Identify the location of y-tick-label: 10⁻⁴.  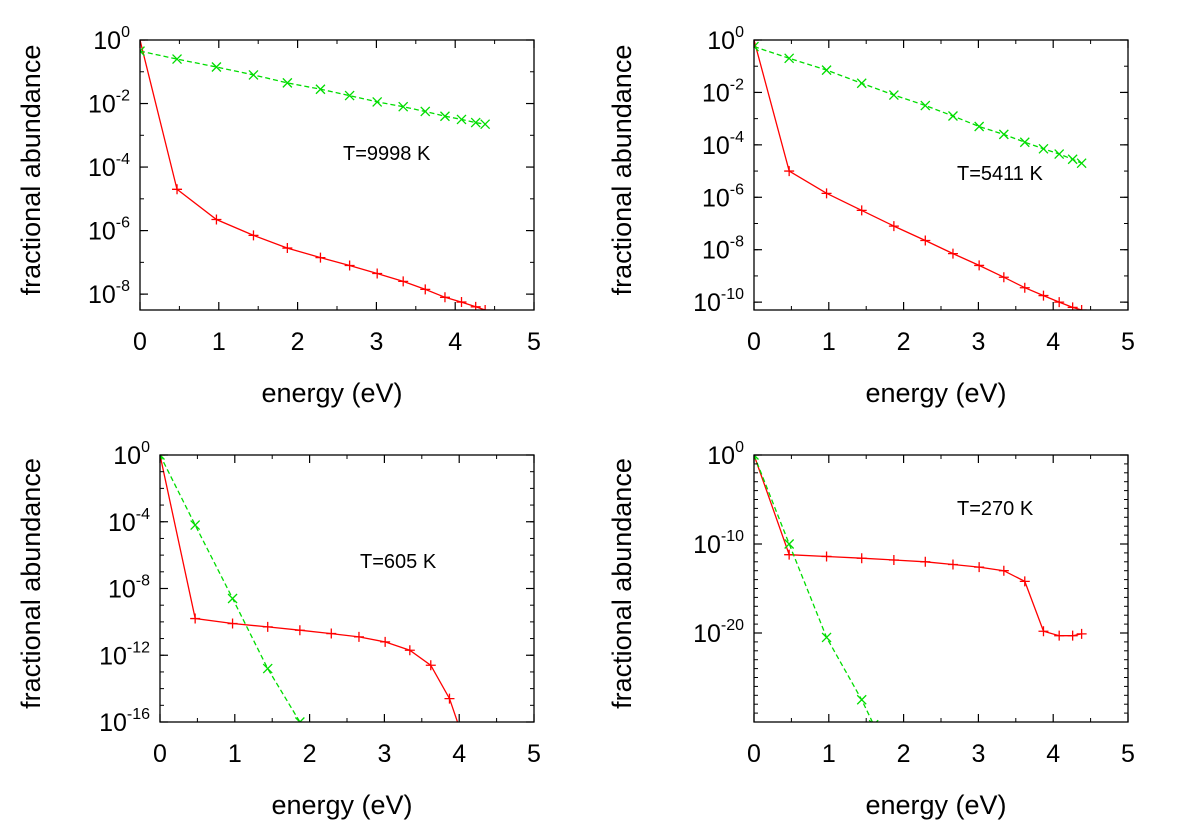
(109, 166).